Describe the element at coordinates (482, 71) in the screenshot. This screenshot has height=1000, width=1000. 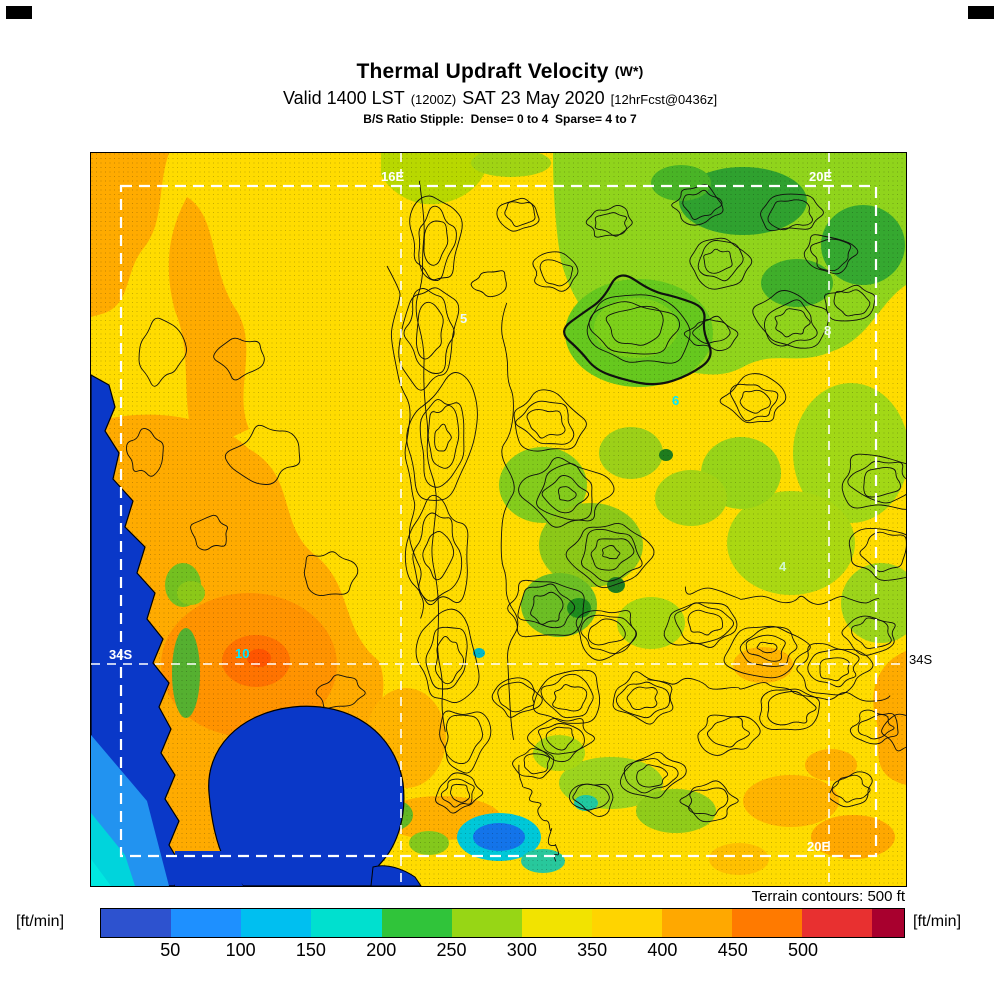
I see `chart-title: Thermal Updraft Velocity` at that location.